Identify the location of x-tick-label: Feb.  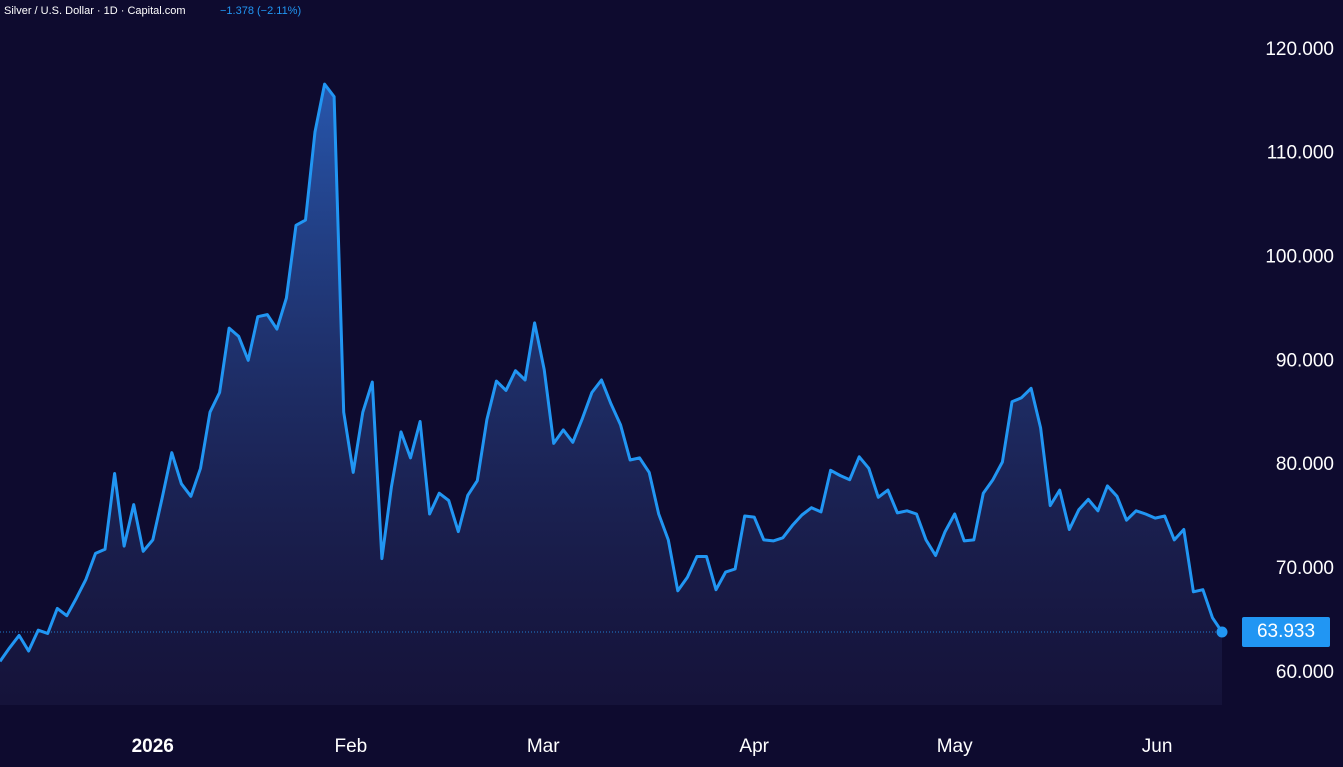
(350, 746).